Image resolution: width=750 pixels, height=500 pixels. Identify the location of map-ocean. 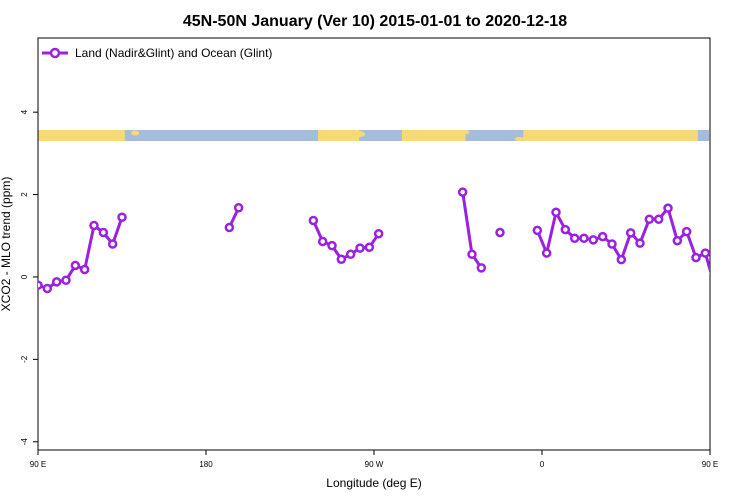
(374, 135).